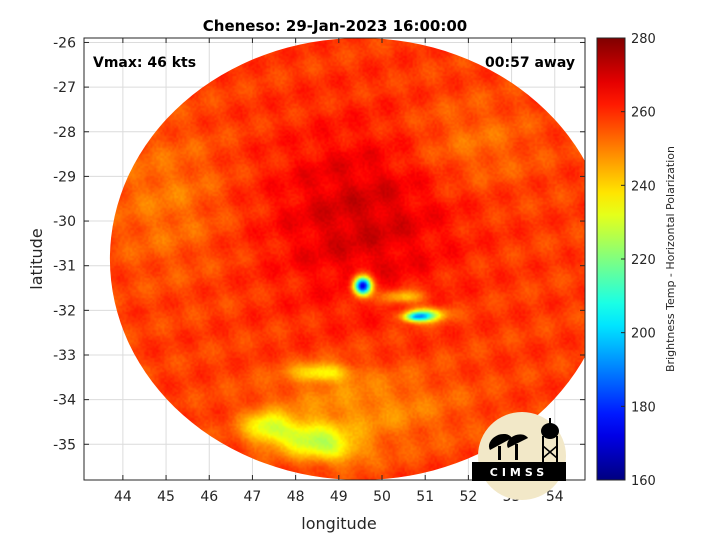  Describe the element at coordinates (166, 497) in the screenshot. I see `x-tick-label: 45` at that location.